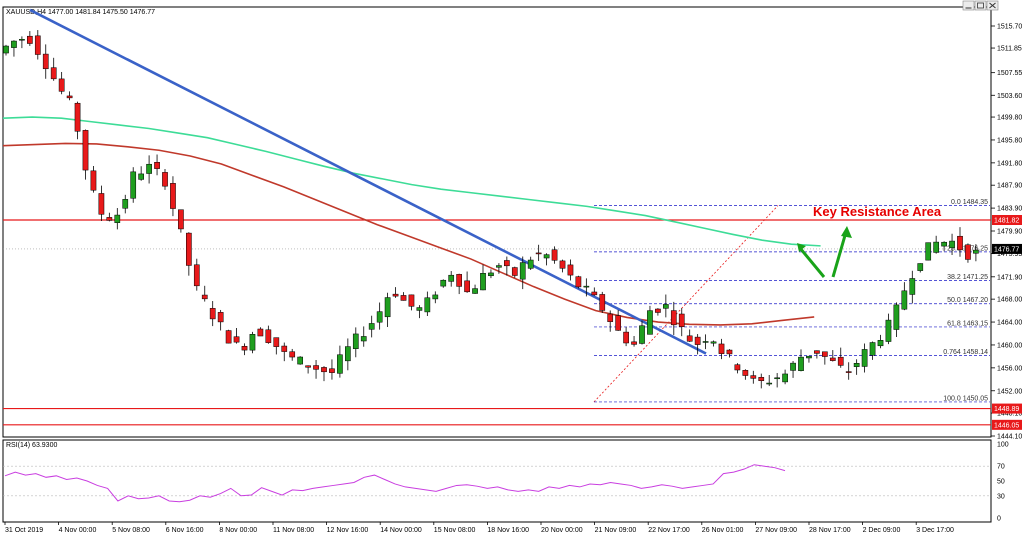 The image size is (1024, 541). I want to click on x-tick-label: 12 Nov 16:00, so click(348, 530).